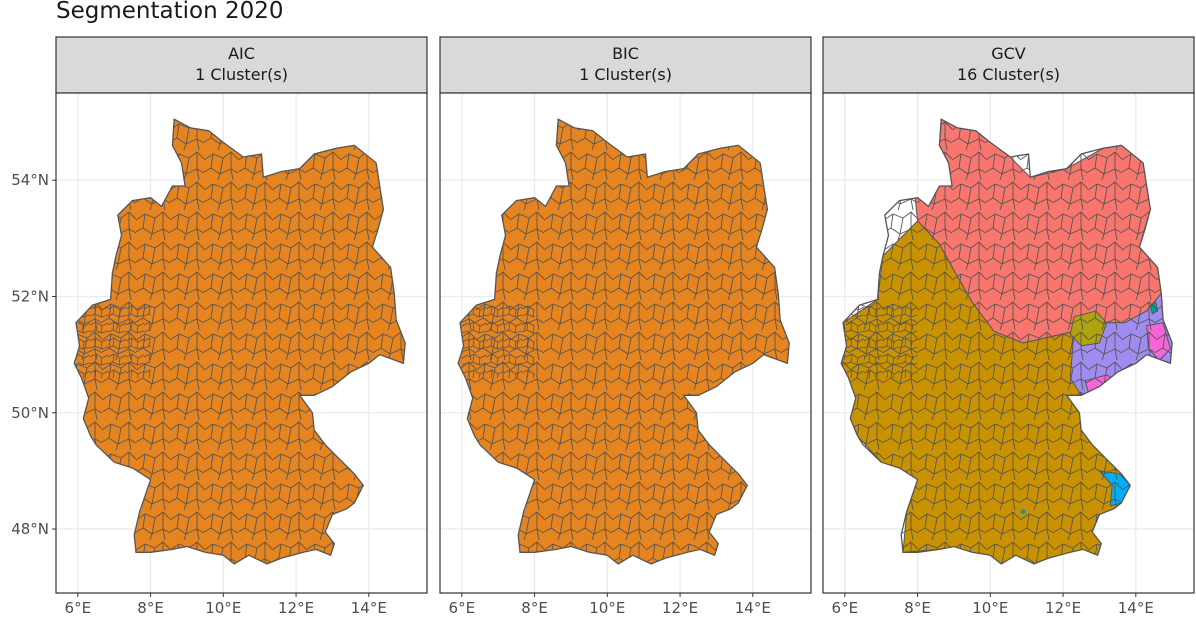 This screenshot has width=1196, height=628. What do you see at coordinates (30, 413) in the screenshot?
I see `y-tick-label: 50°N` at bounding box center [30, 413].